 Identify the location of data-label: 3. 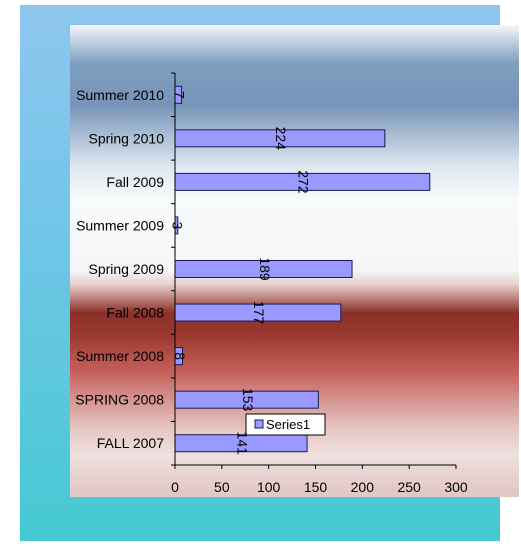
(178, 226).